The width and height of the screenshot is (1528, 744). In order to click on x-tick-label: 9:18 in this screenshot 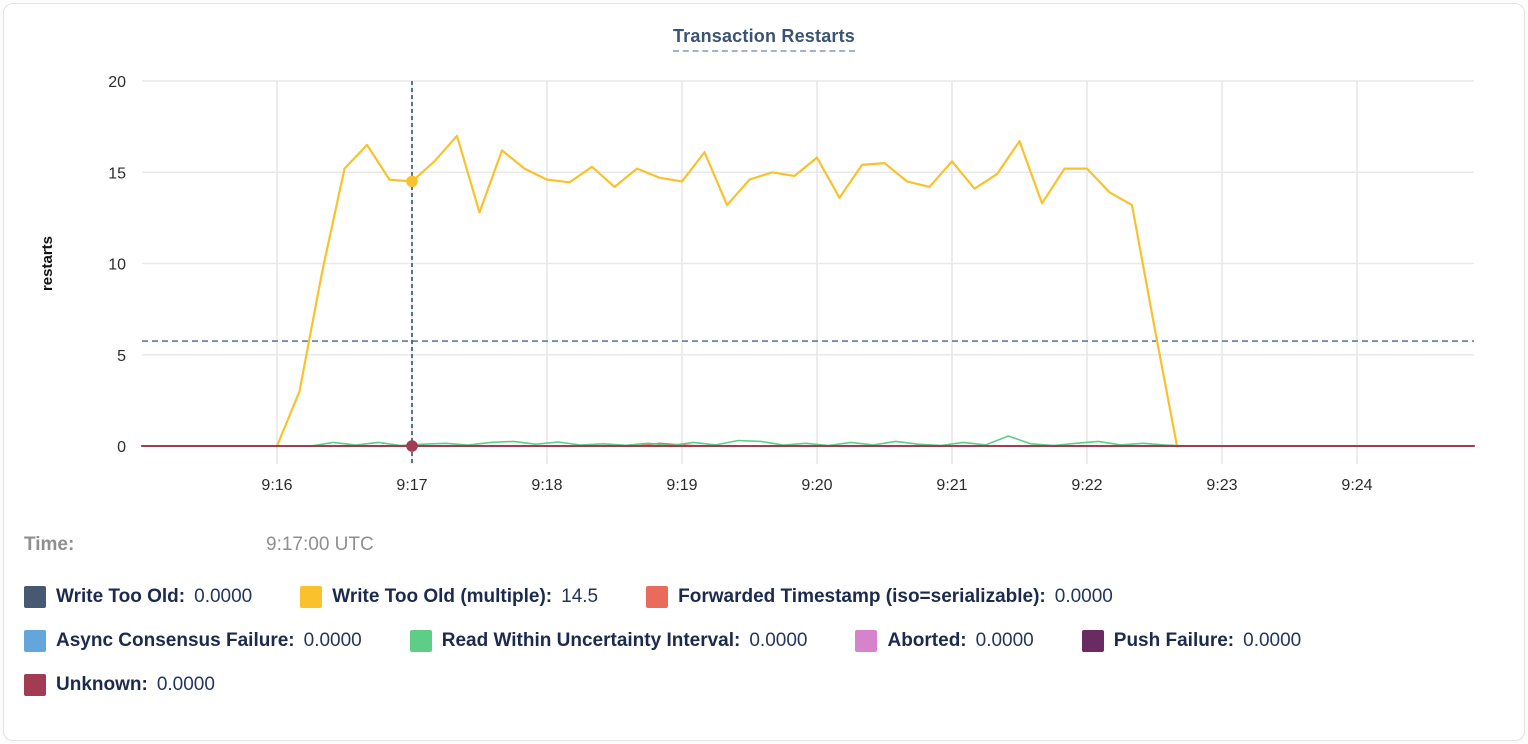, I will do `click(546, 485)`.